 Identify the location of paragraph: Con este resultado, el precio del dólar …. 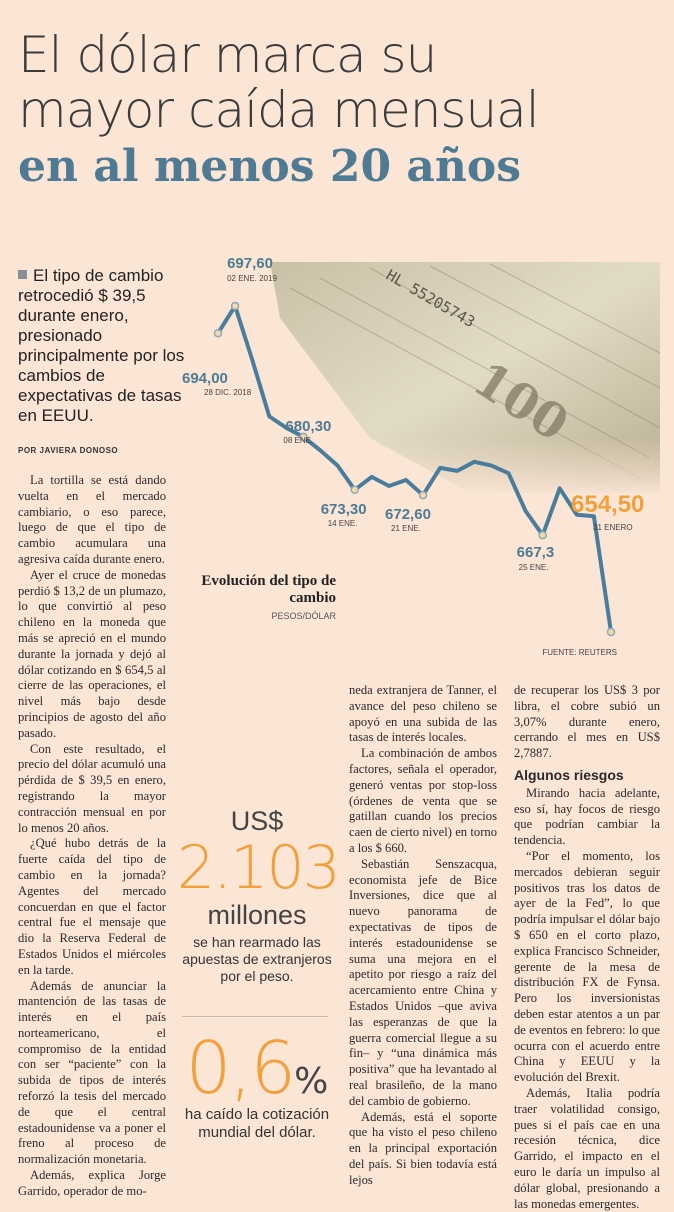
(92, 788).